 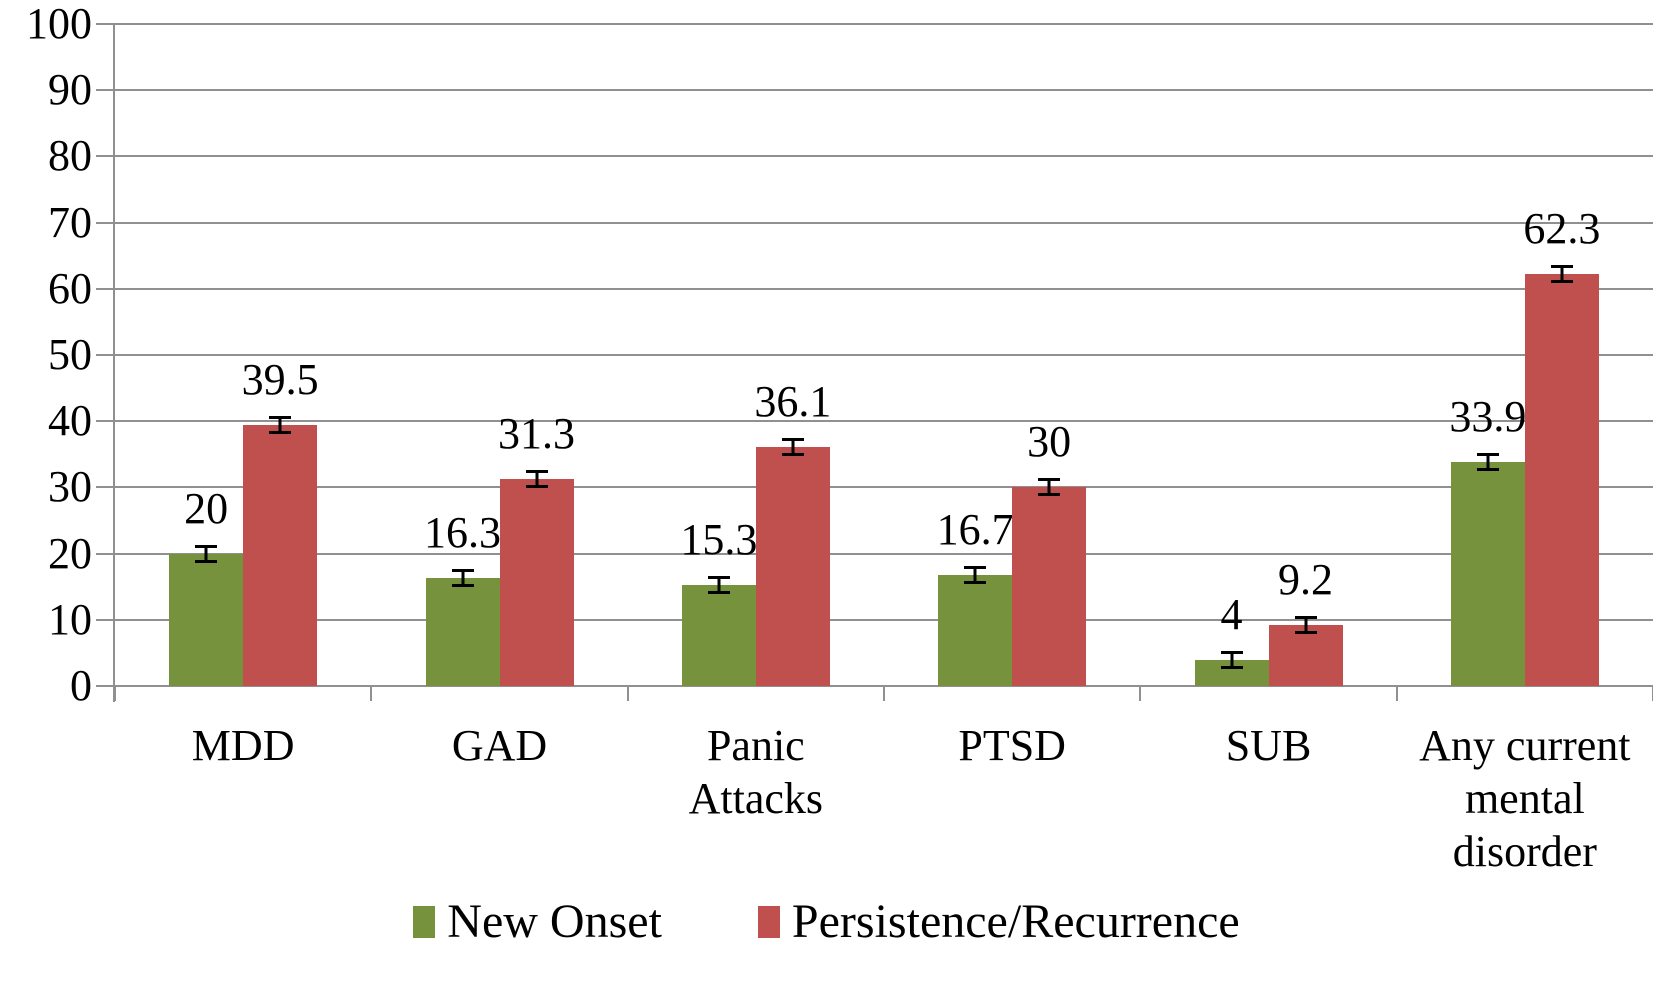 I want to click on x-category-label: PTSD, so click(x=1012, y=745).